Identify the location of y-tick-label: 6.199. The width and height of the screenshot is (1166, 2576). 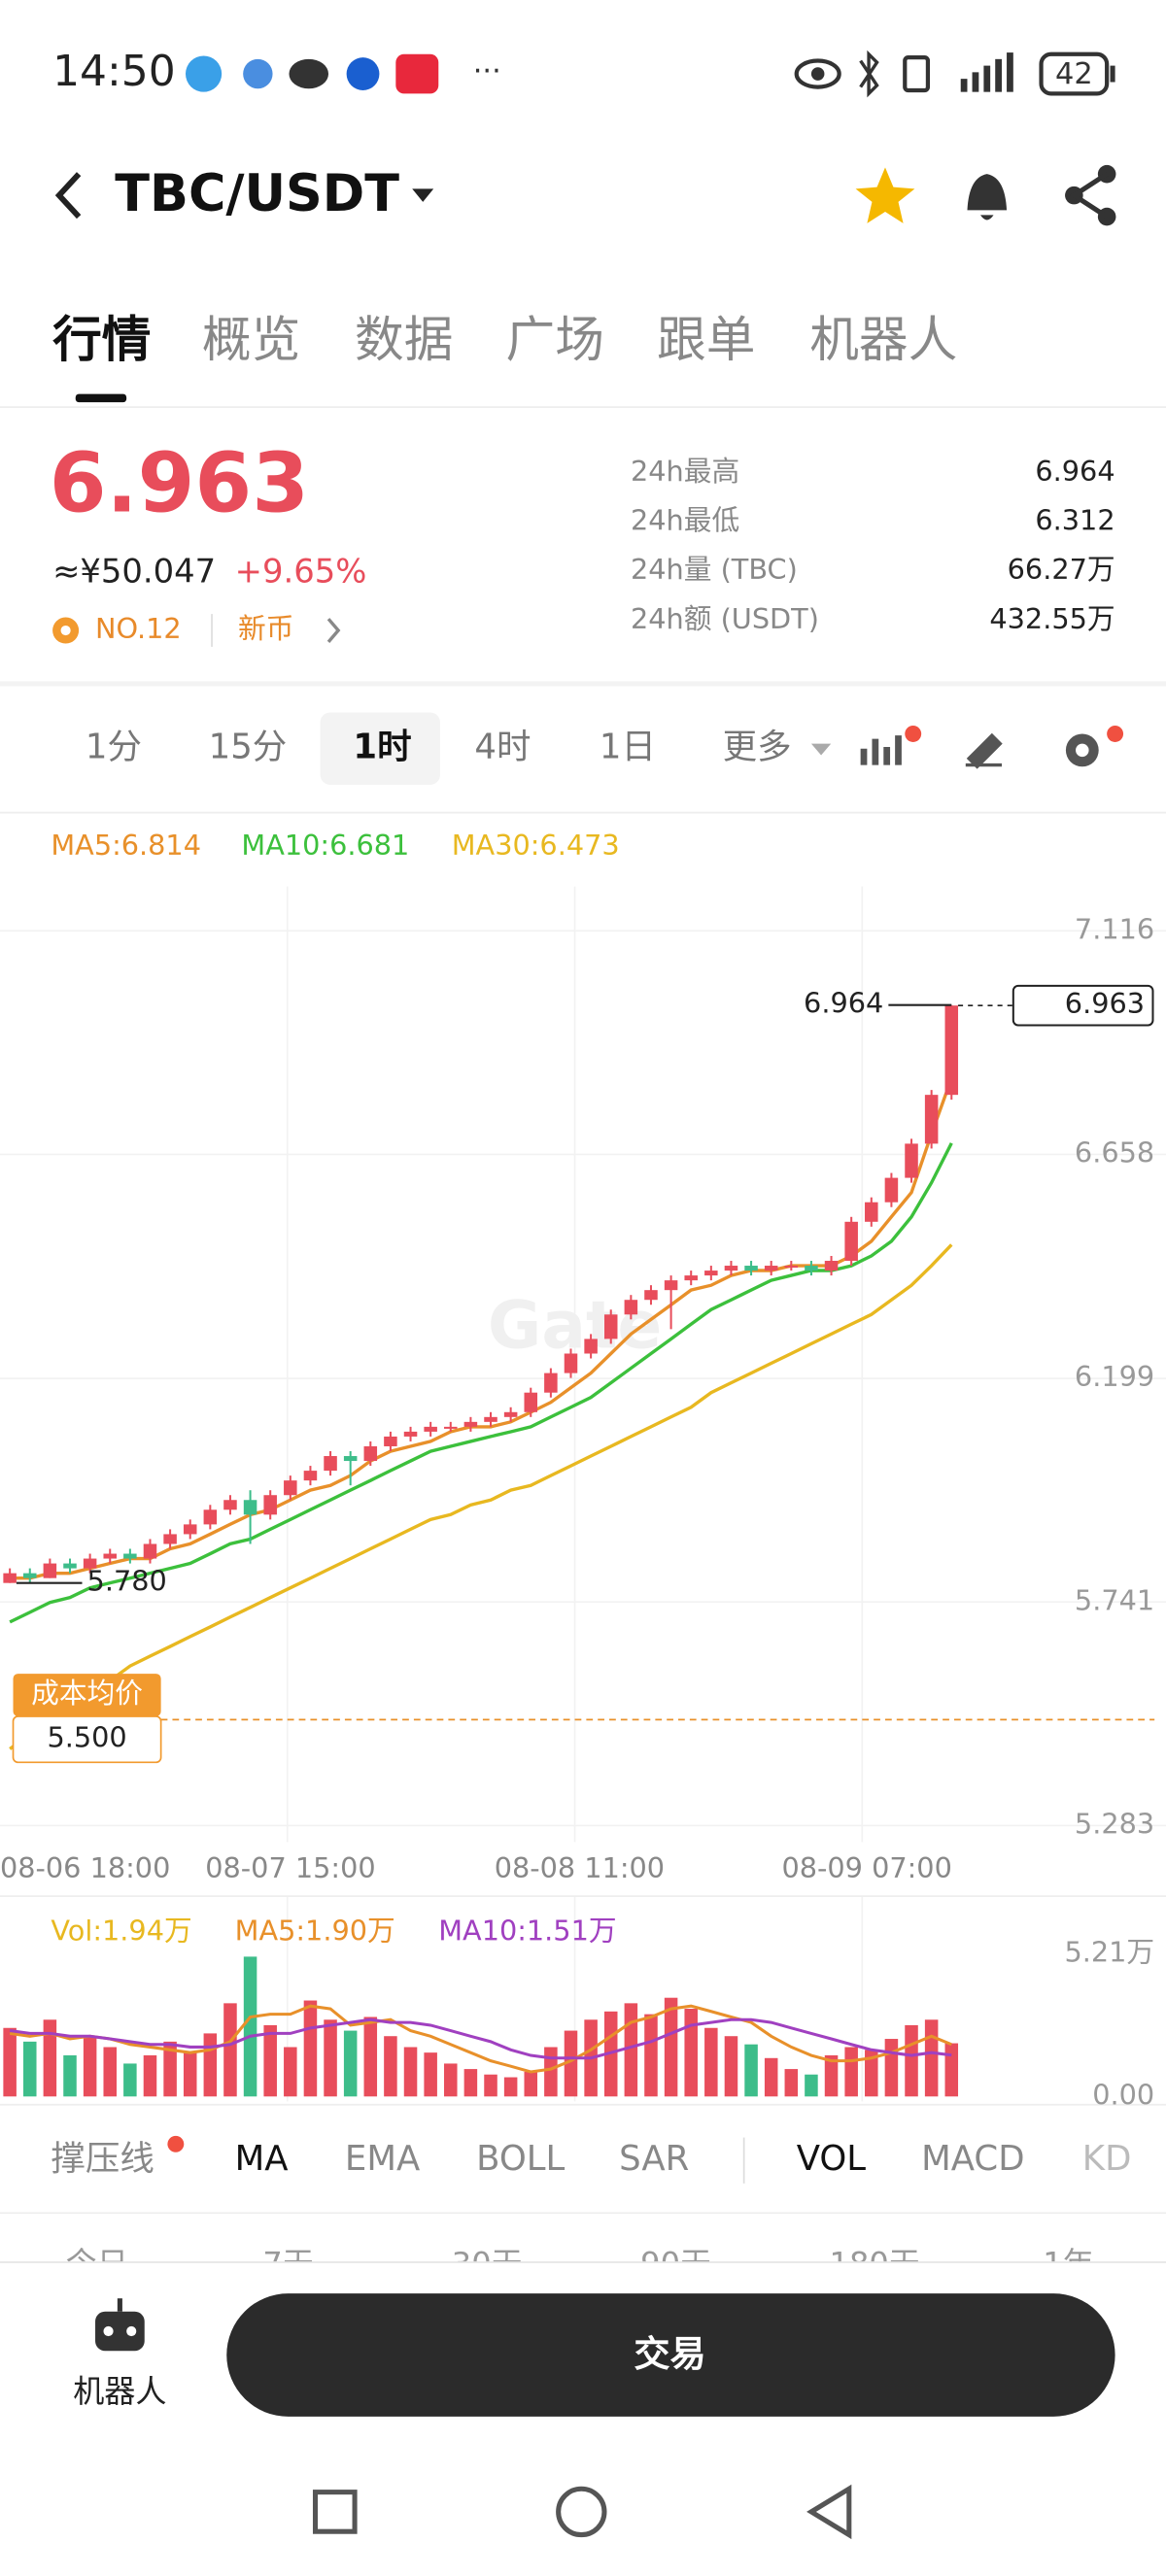
(1114, 1376).